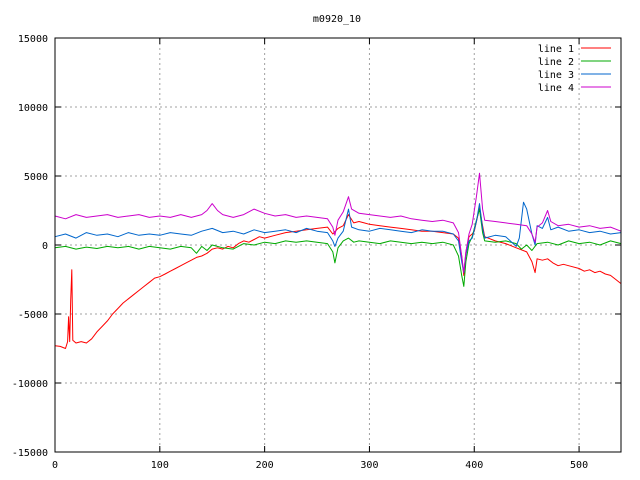 The image size is (640, 480). I want to click on legend: line 1 line 2 line 3 line 4, so click(574, 69).